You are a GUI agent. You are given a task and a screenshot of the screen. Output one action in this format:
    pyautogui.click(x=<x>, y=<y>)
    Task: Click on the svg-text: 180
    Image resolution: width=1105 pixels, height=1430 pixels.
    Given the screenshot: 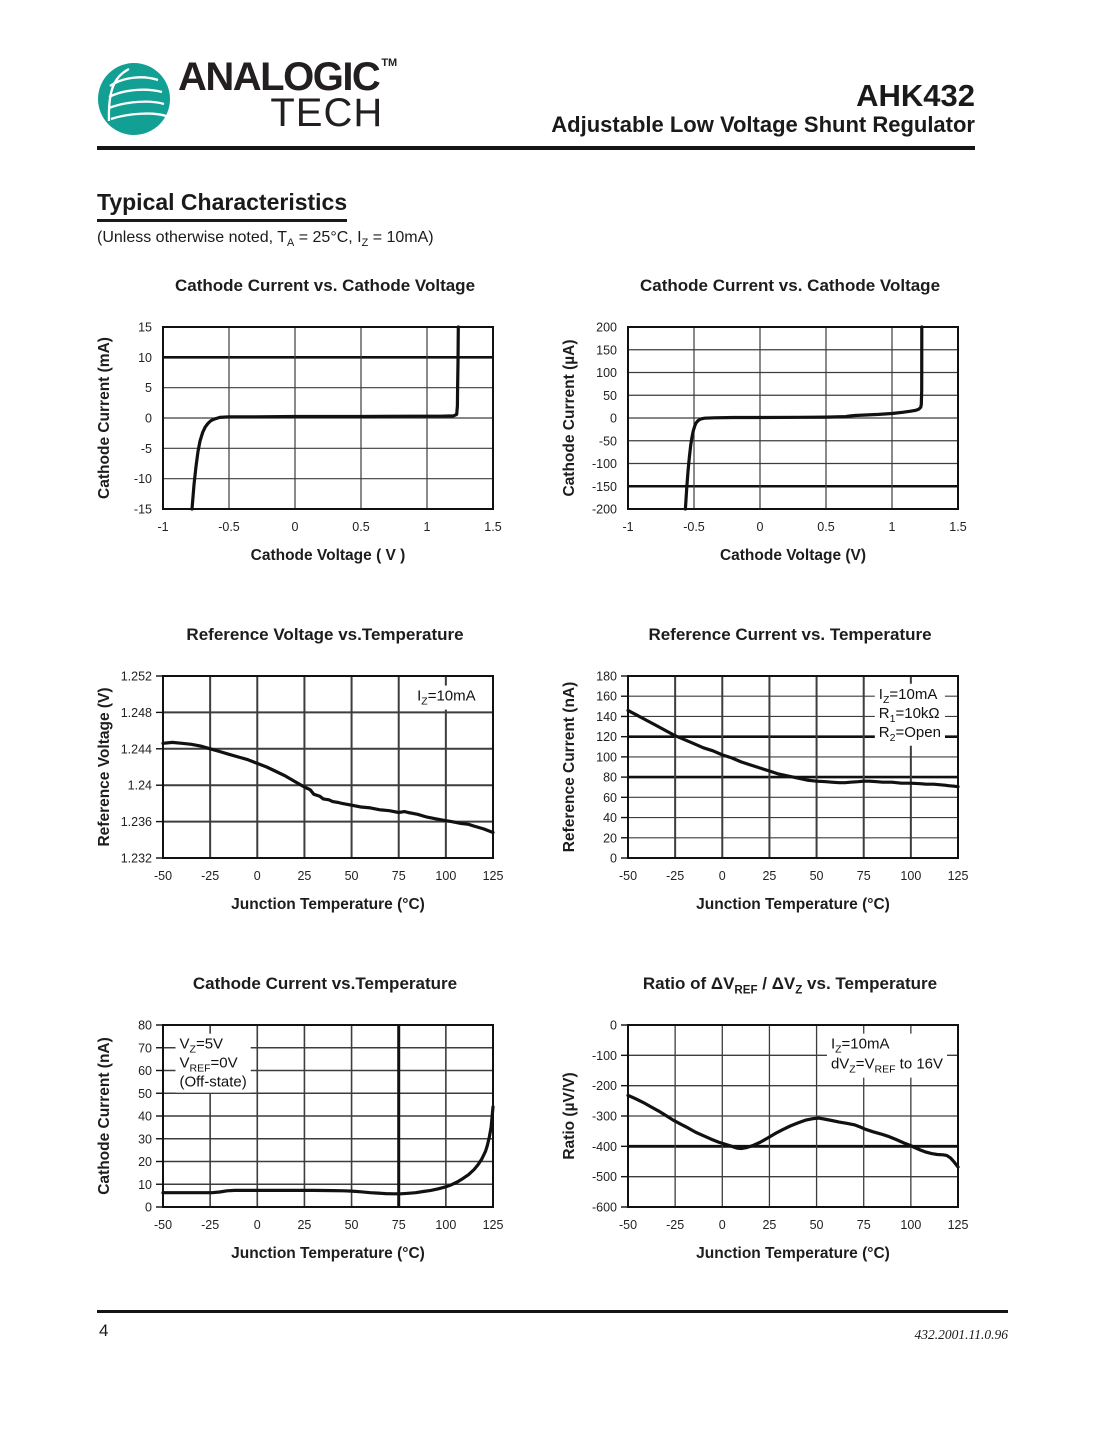 What is the action you would take?
    pyautogui.click(x=606, y=677)
    